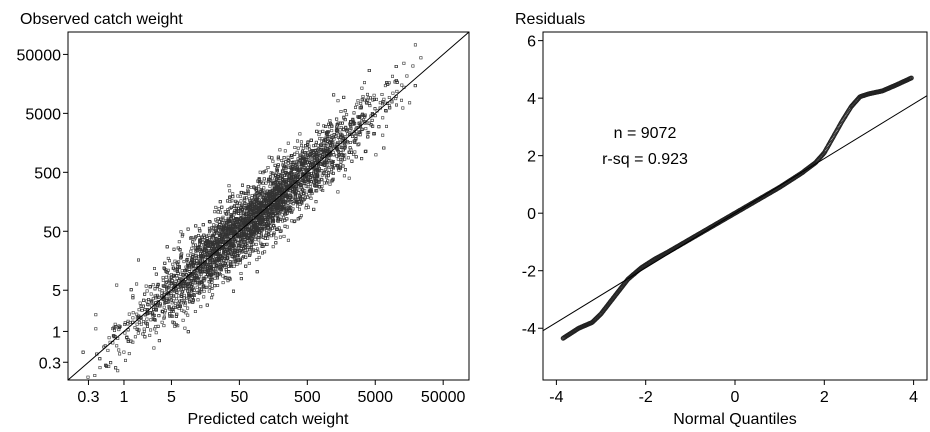 The width and height of the screenshot is (930, 432). I want to click on left-x-tick-label: 0.3, so click(88, 397).